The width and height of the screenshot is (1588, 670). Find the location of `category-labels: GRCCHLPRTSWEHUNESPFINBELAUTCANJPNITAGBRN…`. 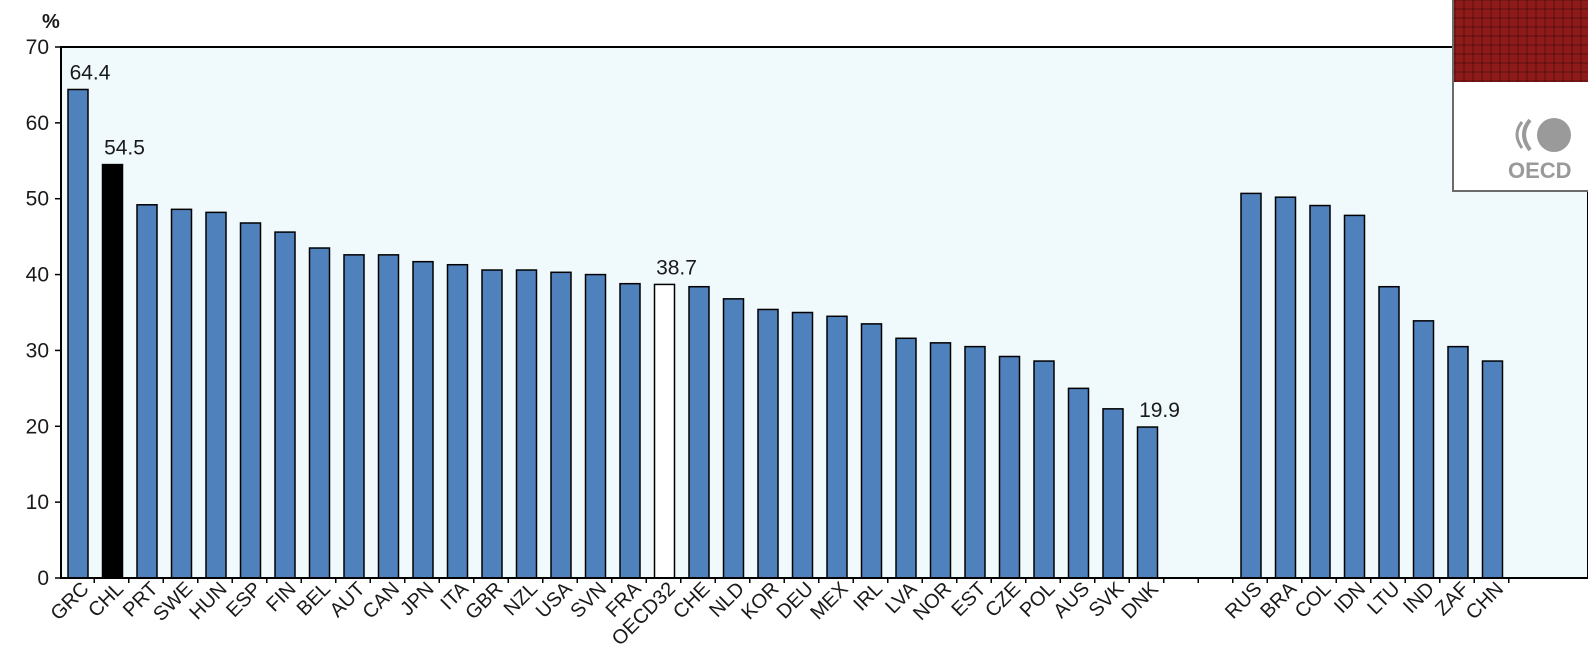

category-labels: GRCCHLPRTSWEHUNESPFINBELAUTCANJPNITAGBRN… is located at coordinates (777, 614).